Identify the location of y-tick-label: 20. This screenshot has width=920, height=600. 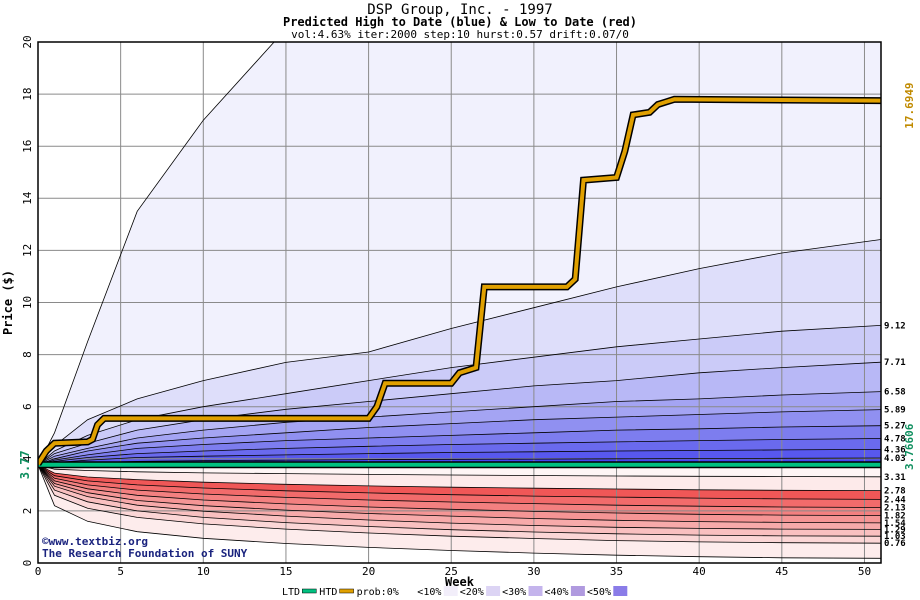
(27, 41).